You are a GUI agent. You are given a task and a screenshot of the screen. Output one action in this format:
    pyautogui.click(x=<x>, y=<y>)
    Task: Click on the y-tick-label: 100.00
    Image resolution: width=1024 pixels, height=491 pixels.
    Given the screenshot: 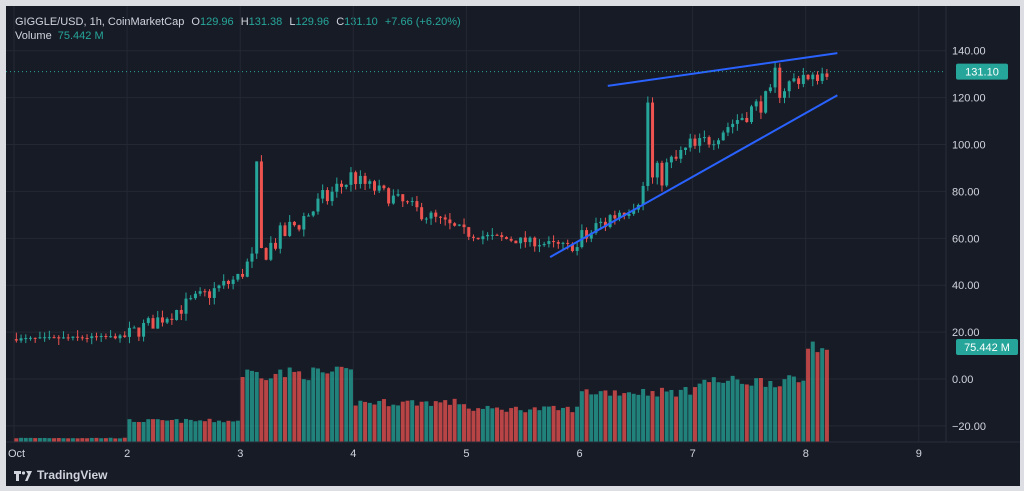 What is the action you would take?
    pyautogui.click(x=969, y=146)
    